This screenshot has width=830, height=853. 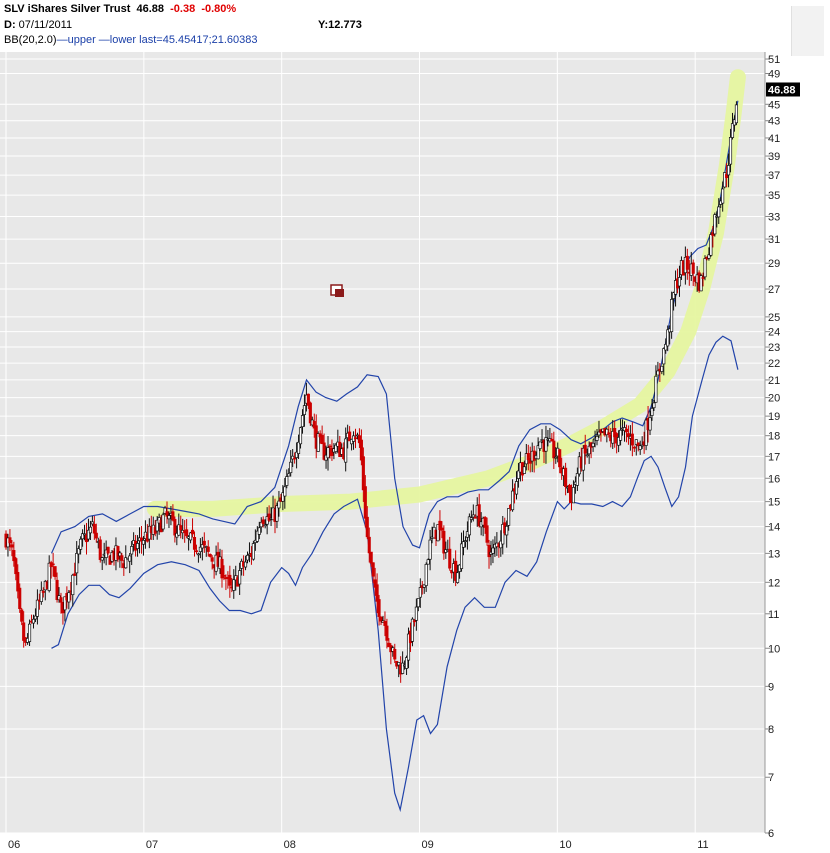 I want to click on cursor-y: Y:12.773, so click(x=340, y=25).